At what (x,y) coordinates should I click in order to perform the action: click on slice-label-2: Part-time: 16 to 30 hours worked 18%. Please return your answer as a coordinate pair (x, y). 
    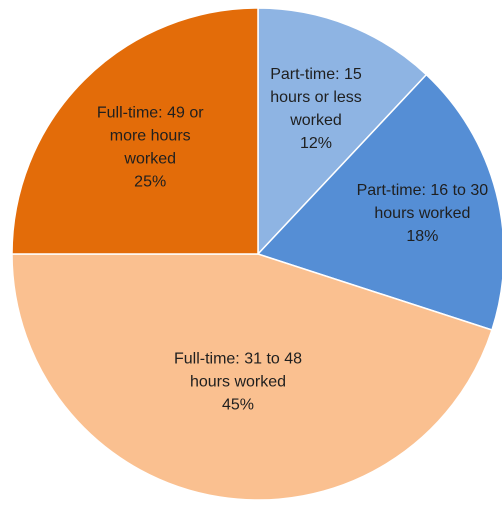
    Looking at the image, I should click on (423, 213).